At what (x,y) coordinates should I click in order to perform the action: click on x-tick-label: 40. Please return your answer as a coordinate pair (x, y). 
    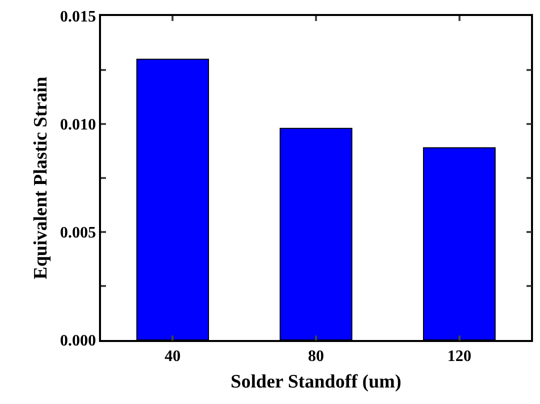
    Looking at the image, I should click on (172, 356).